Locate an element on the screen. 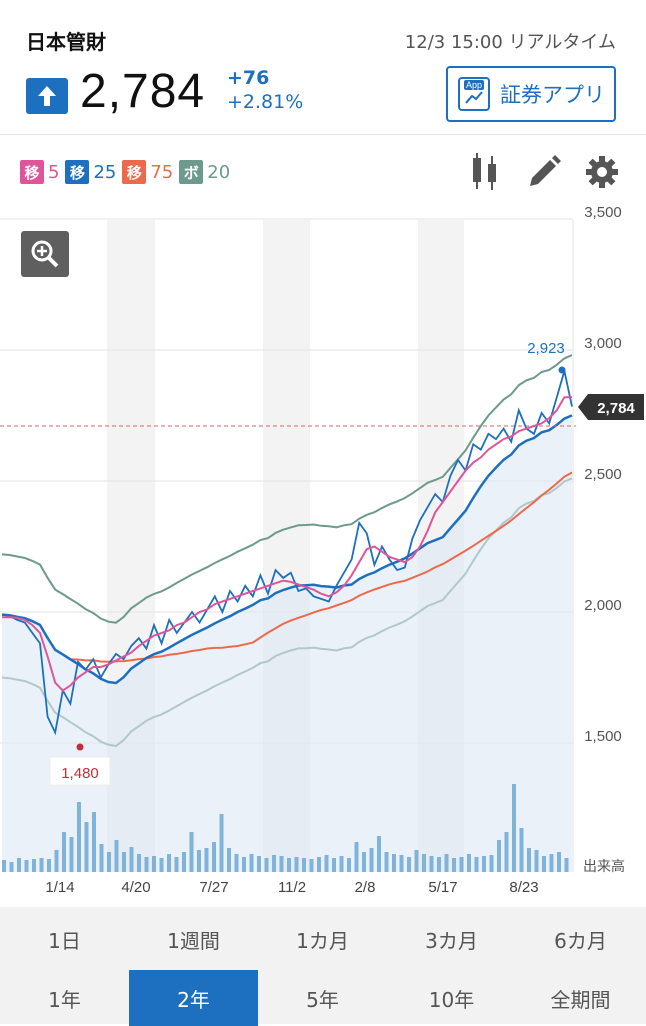  period-button: 1日 is located at coordinates (64, 940).